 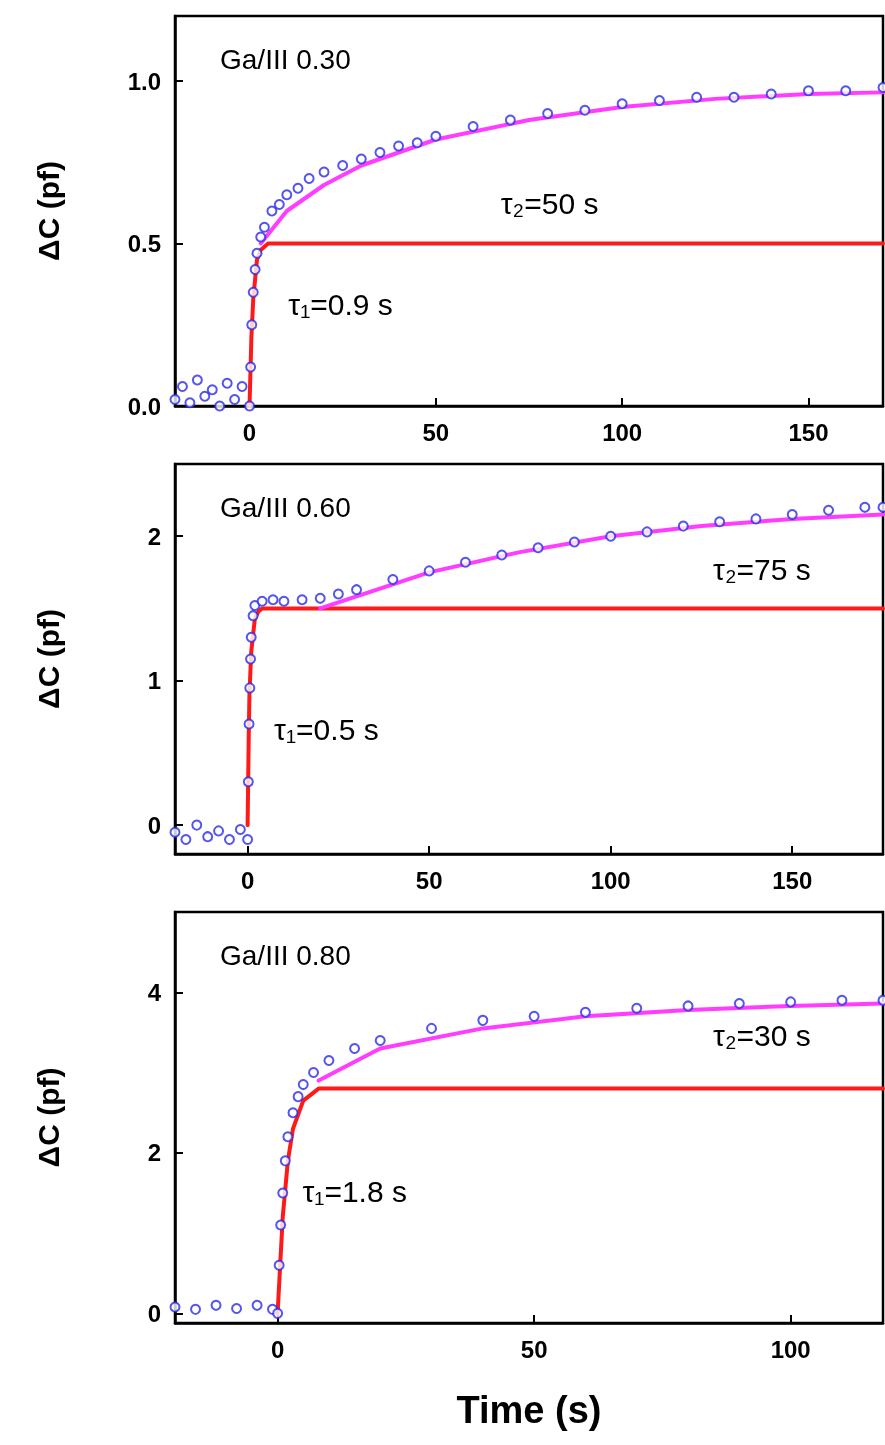 I want to click on annotation: τ₂=75 s, so click(x=762, y=569).